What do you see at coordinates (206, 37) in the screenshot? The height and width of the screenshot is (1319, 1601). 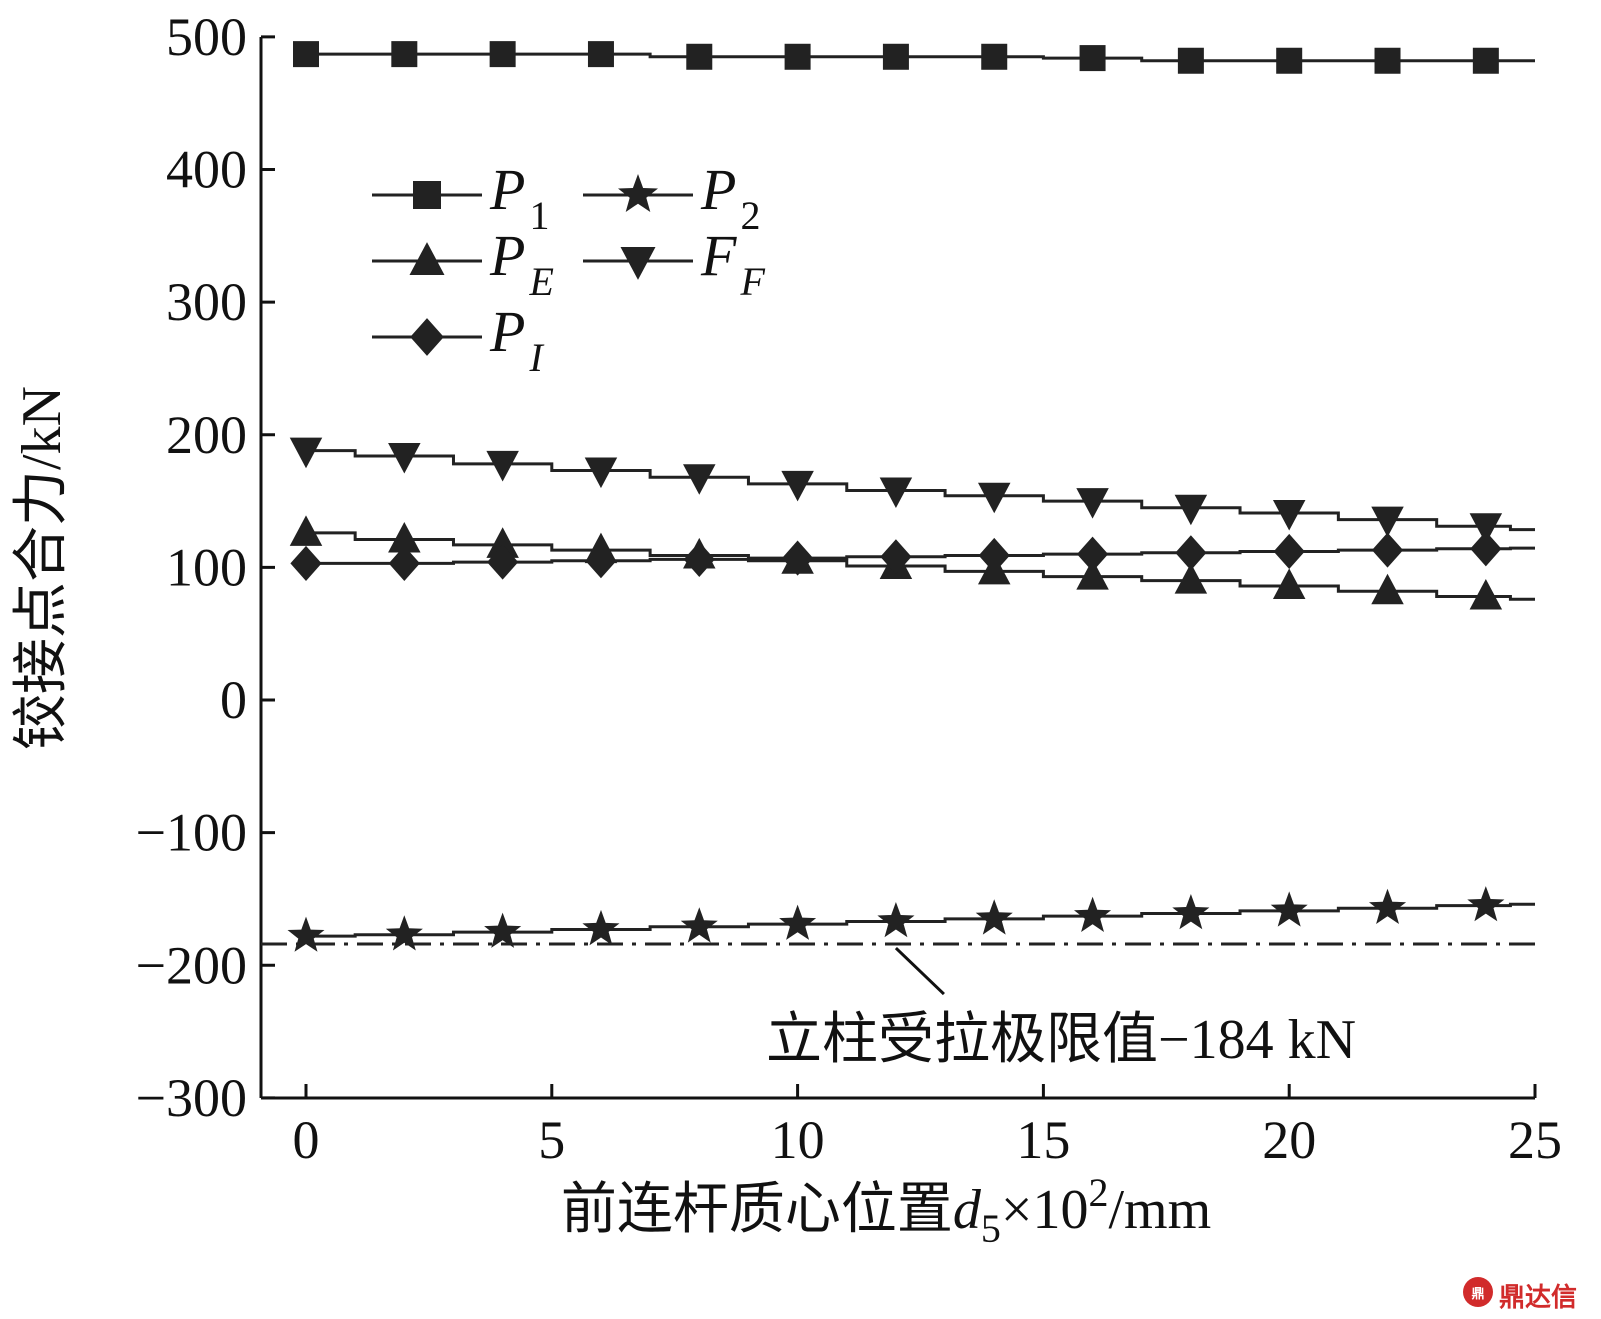 I see `y-tick-label: 500` at bounding box center [206, 37].